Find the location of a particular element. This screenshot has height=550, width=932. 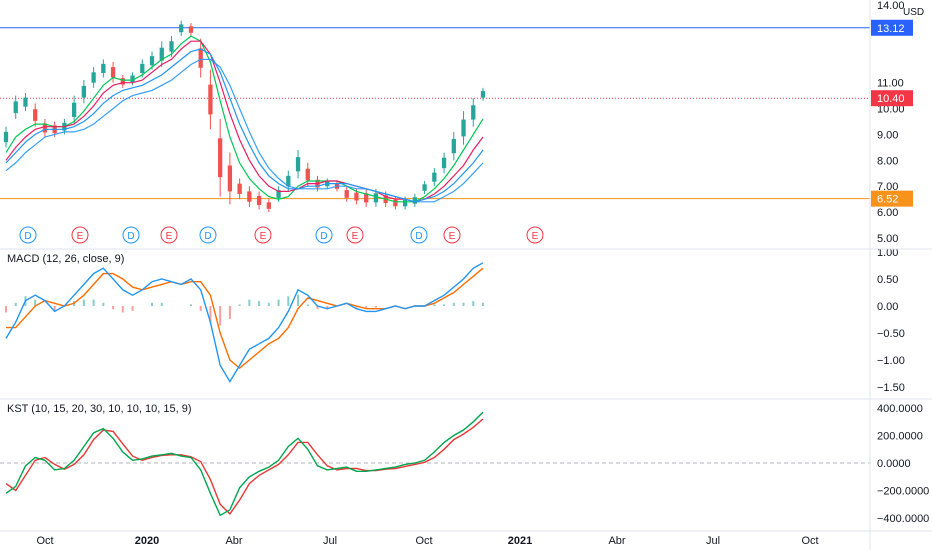

x-axis-tick-label: Jul is located at coordinates (713, 541).